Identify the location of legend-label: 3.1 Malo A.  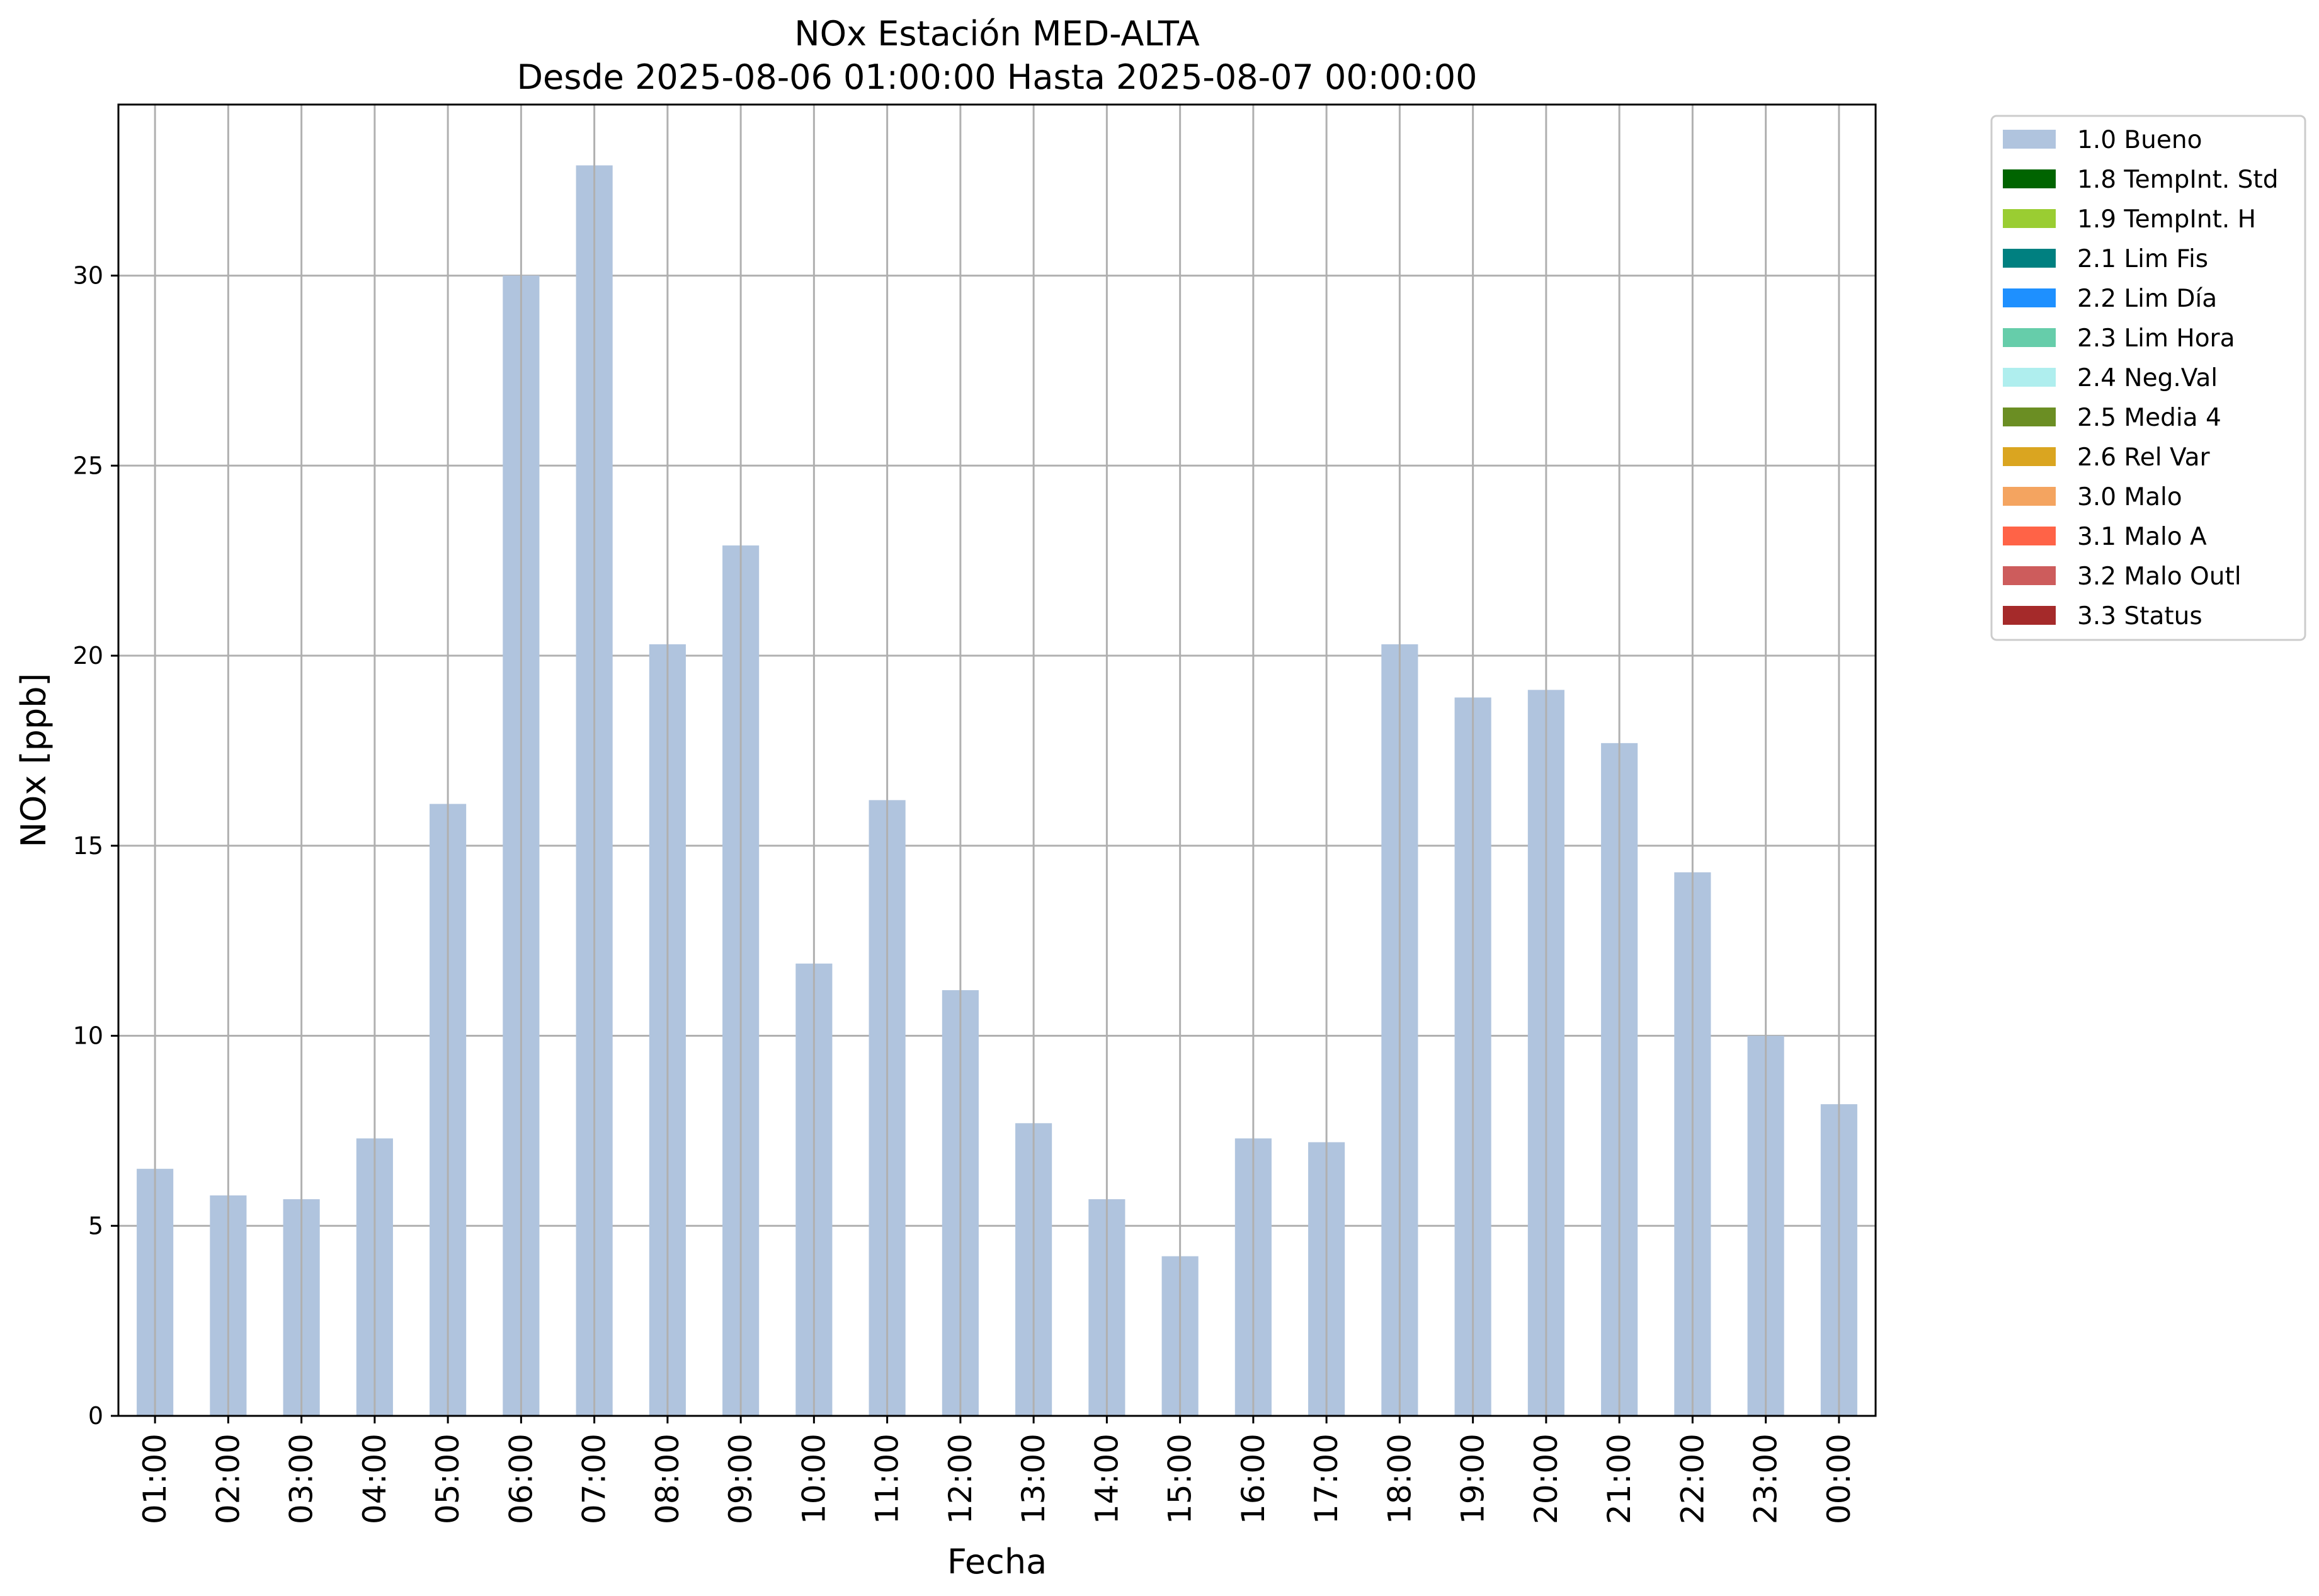
(2142, 537).